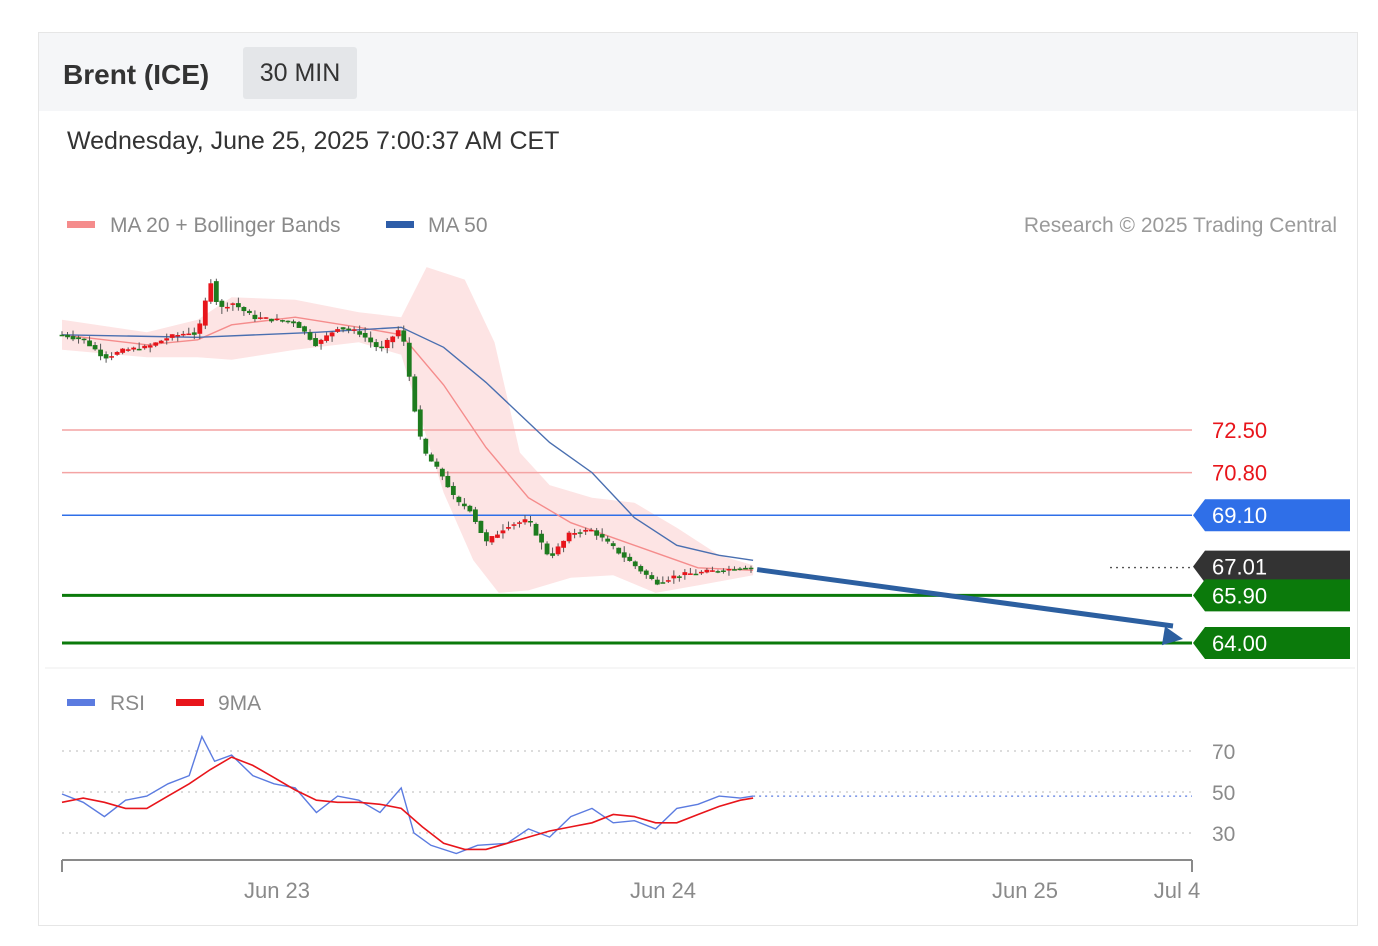  What do you see at coordinates (1025, 890) in the screenshot?
I see `time-axis-label: Jun 25` at bounding box center [1025, 890].